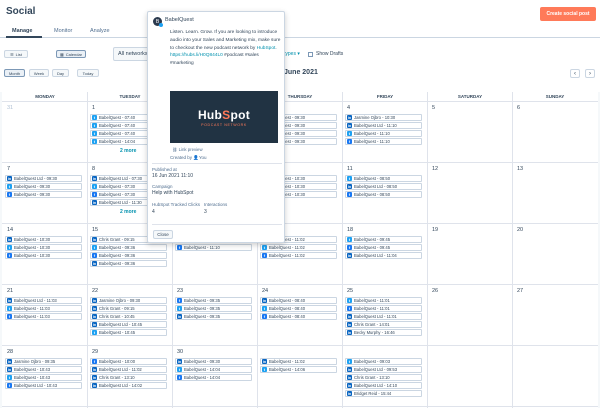 The height and width of the screenshot is (408, 600). Describe the element at coordinates (383, 393) in the screenshot. I see `scheduled-post-chip: in Bridget Reid - 15:44` at that location.